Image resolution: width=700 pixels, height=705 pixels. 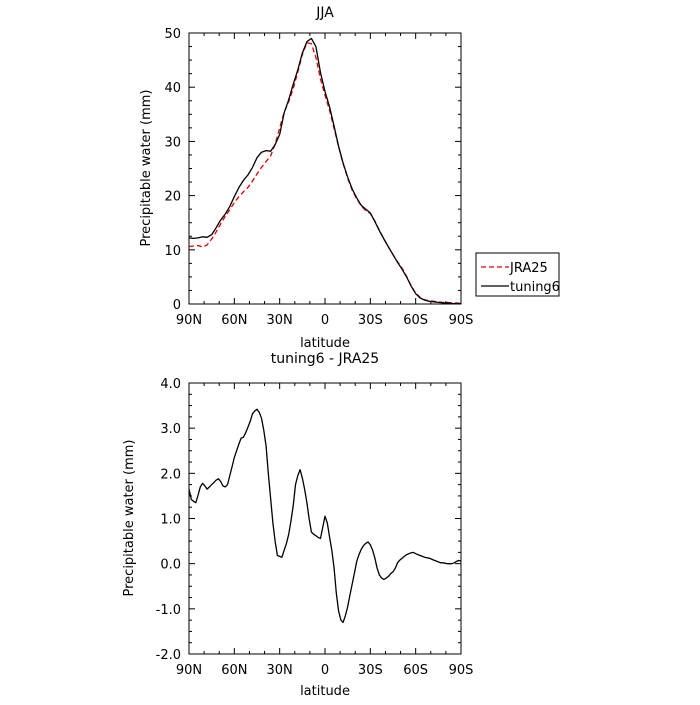 I want to click on bottom-y-tick-labels: -2.0 -1.0 0.0 1.0 2.0 3.0 4.0, so click(x=168, y=520).